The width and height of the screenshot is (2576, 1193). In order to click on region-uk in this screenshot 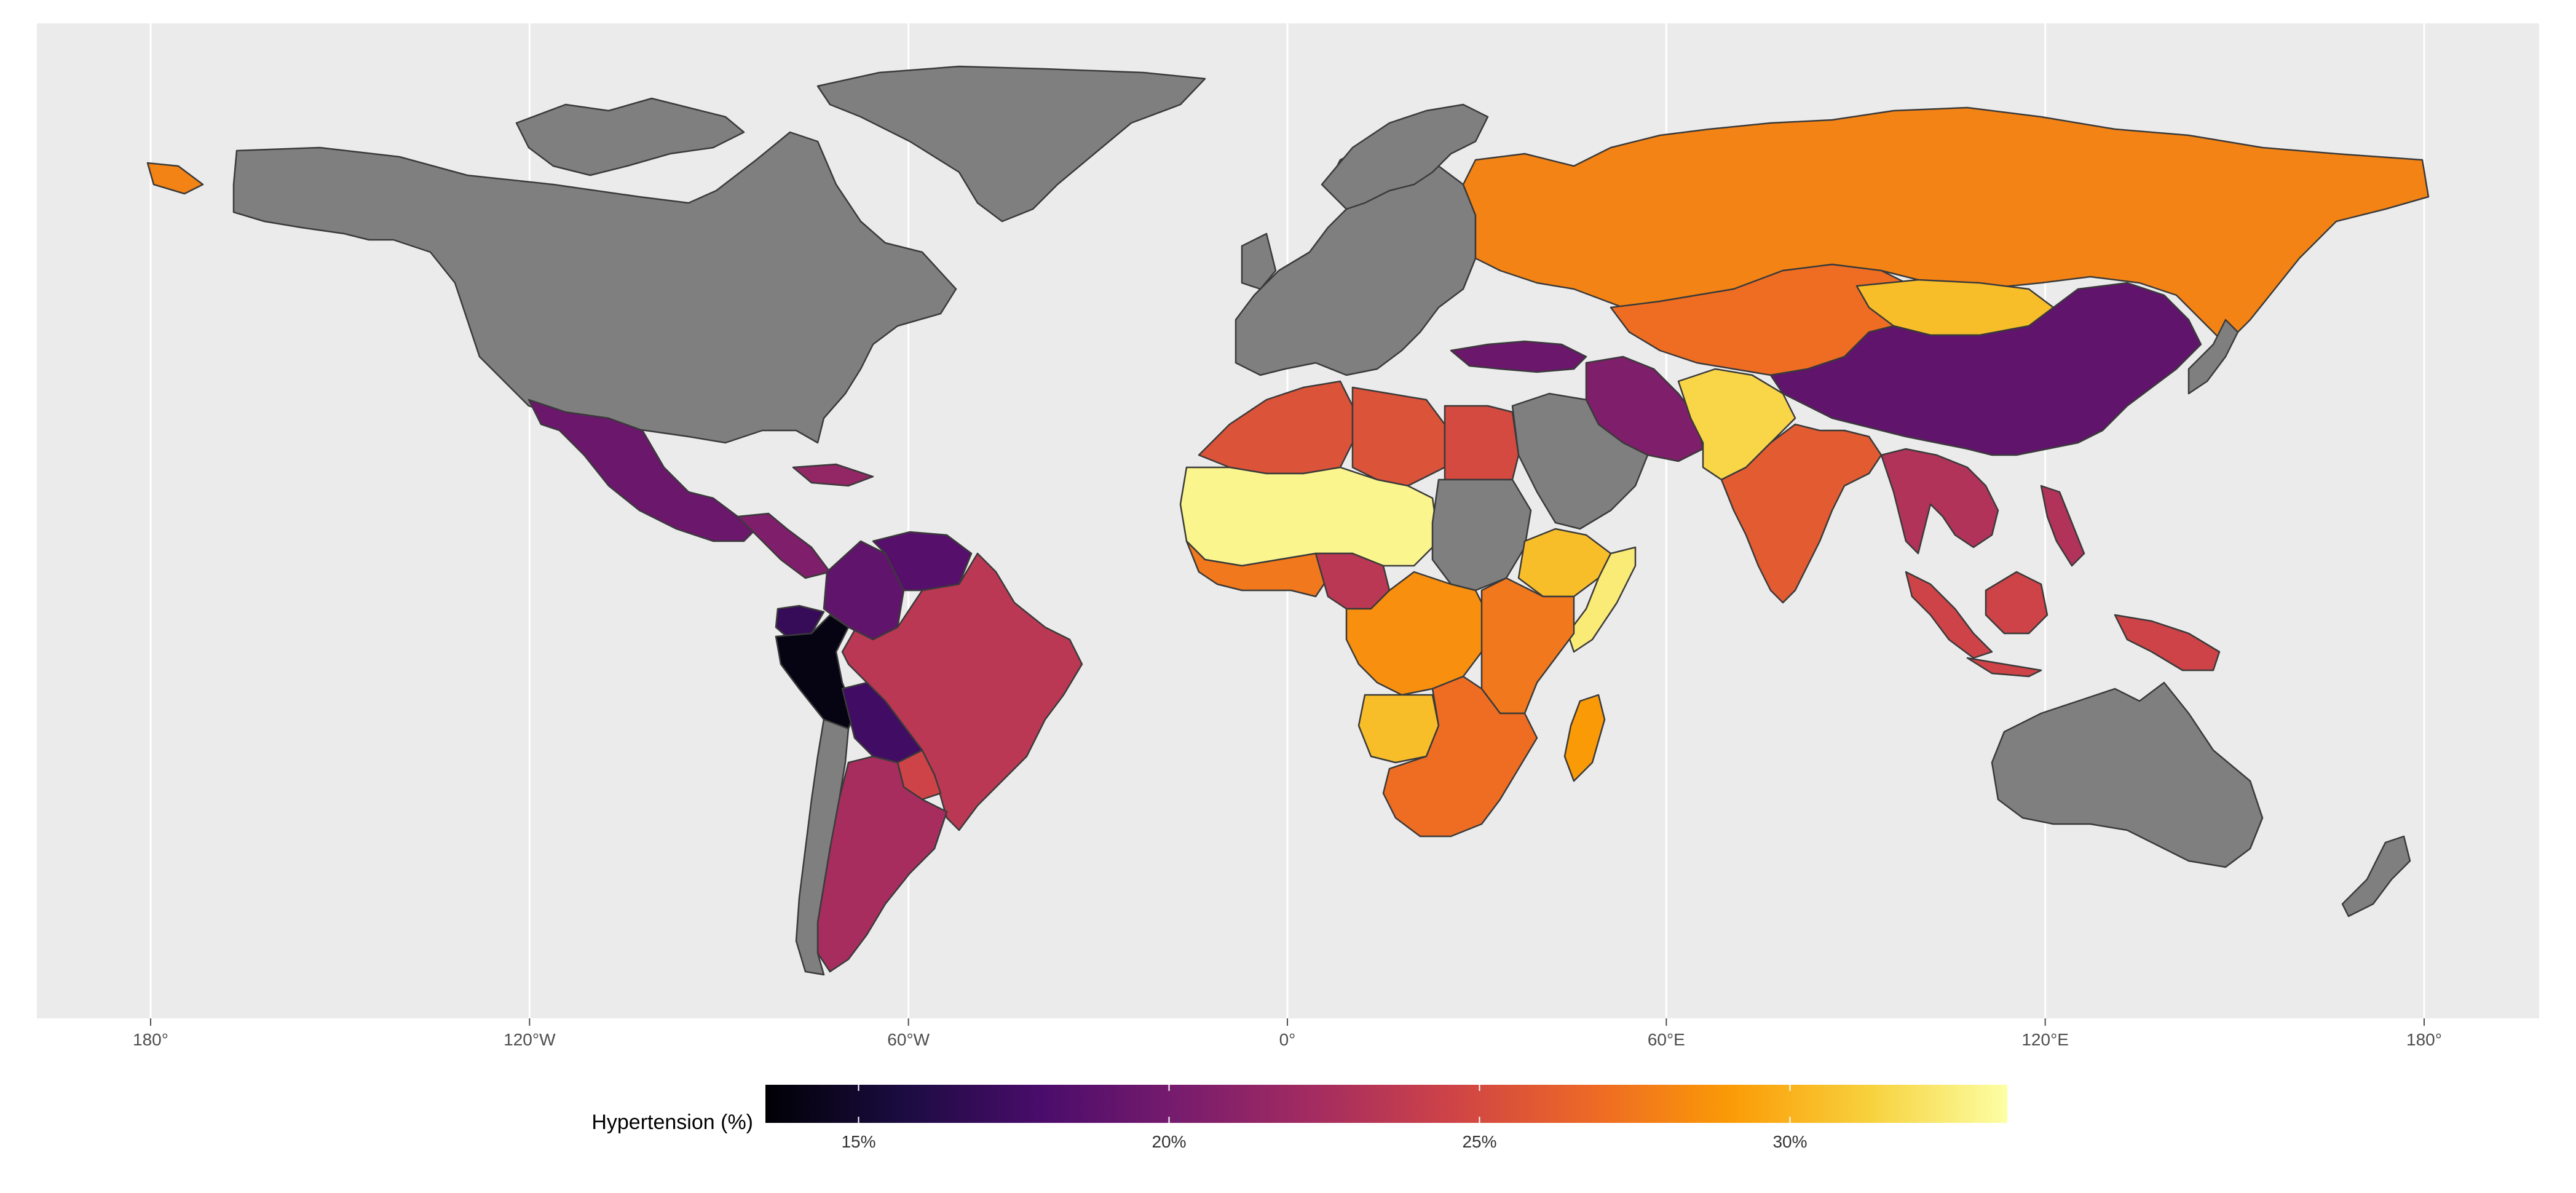, I will do `click(1259, 261)`.